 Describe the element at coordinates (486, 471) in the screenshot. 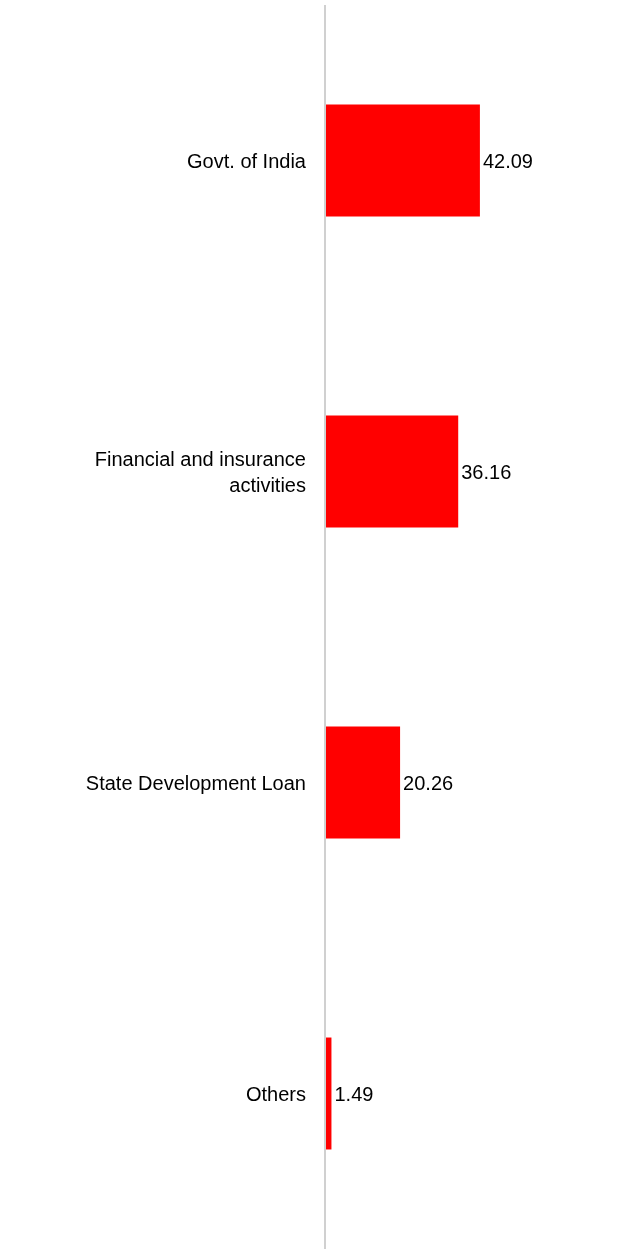

I see `data-label: 36.16` at that location.